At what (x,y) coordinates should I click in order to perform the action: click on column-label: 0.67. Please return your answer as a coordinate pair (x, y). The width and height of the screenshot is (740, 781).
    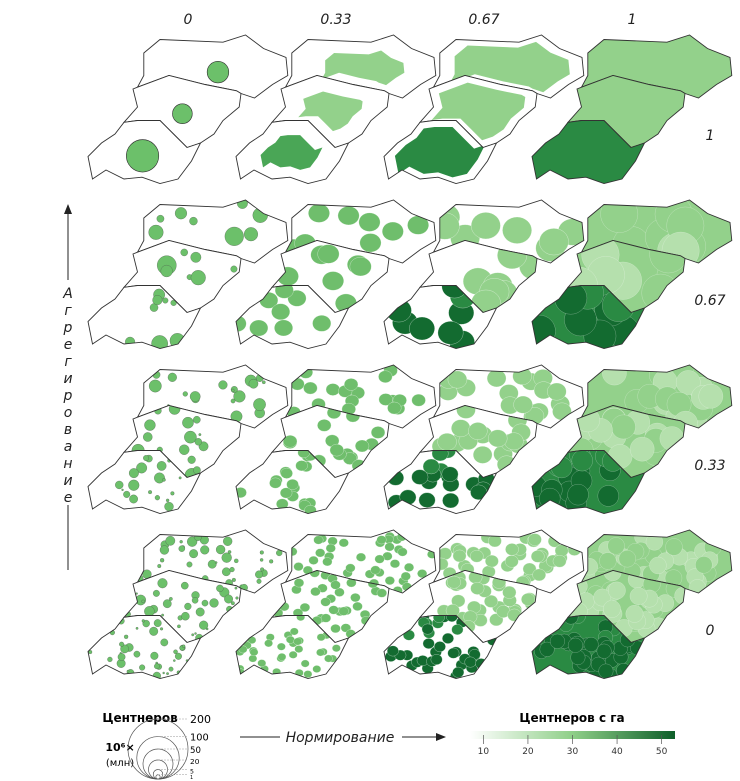
    Looking at the image, I should click on (483, 20).